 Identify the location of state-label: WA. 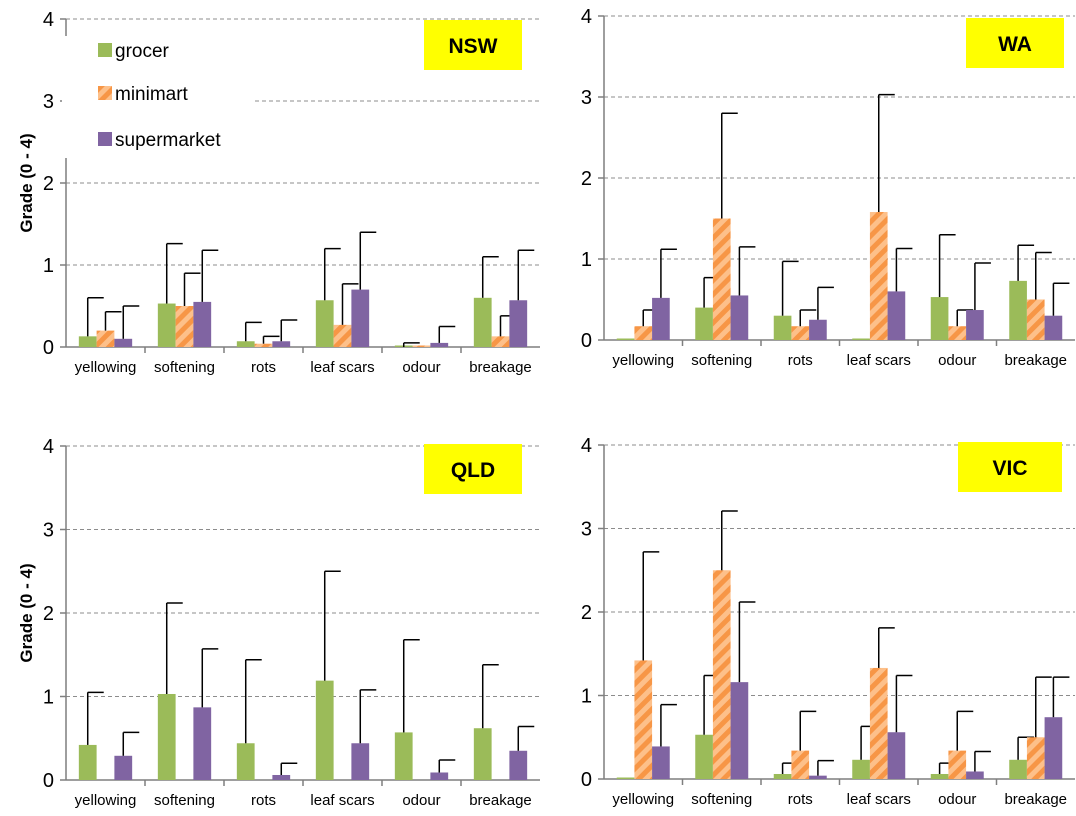
(1015, 44).